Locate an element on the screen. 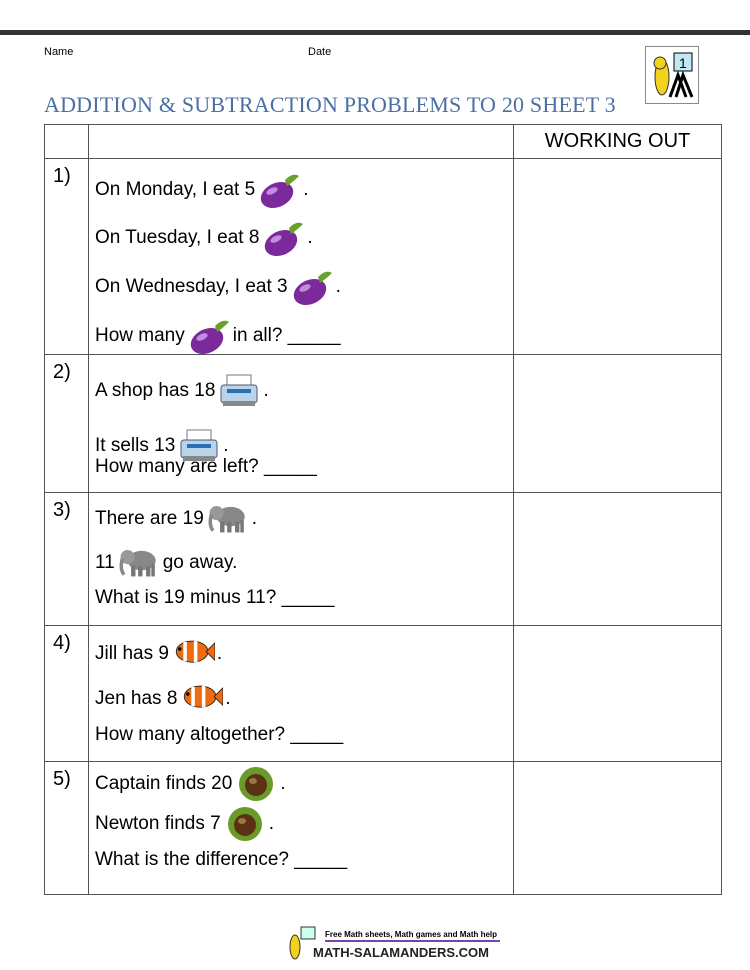 The height and width of the screenshot is (970, 750). working-out-header: WORKING OUT is located at coordinates (617, 141).